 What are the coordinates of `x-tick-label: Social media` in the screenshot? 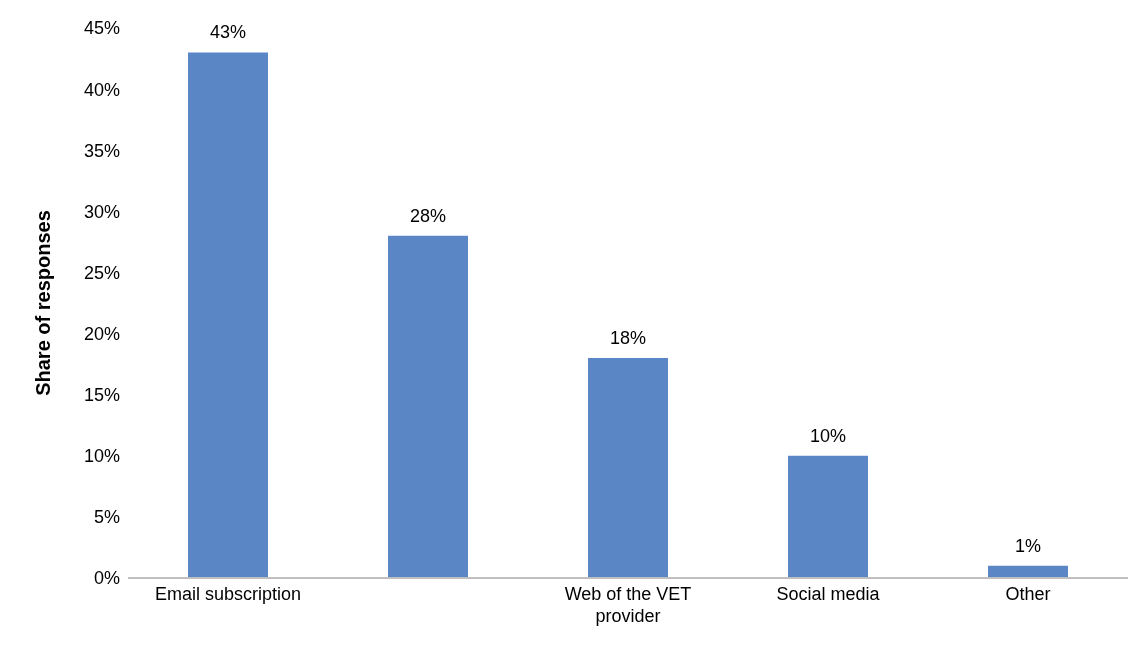 It's located at (828, 594).